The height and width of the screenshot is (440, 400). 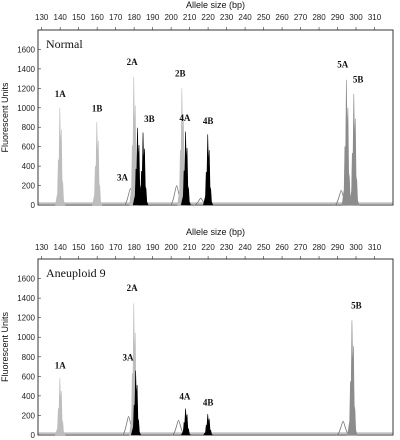 I want to click on peak-1b, so click(x=97, y=164).